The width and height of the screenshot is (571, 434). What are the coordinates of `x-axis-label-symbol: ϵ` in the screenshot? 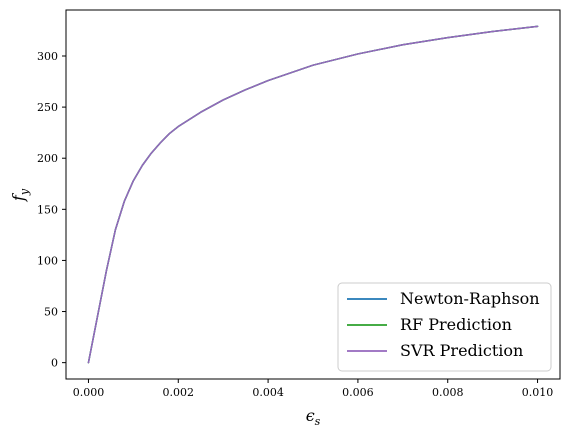 It's located at (310, 415).